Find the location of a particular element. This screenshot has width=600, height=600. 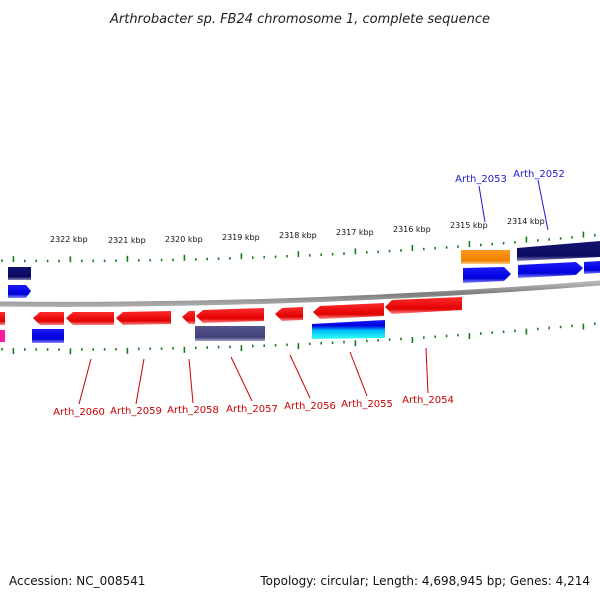

gene-label: Arth_2059 is located at coordinates (136, 411).